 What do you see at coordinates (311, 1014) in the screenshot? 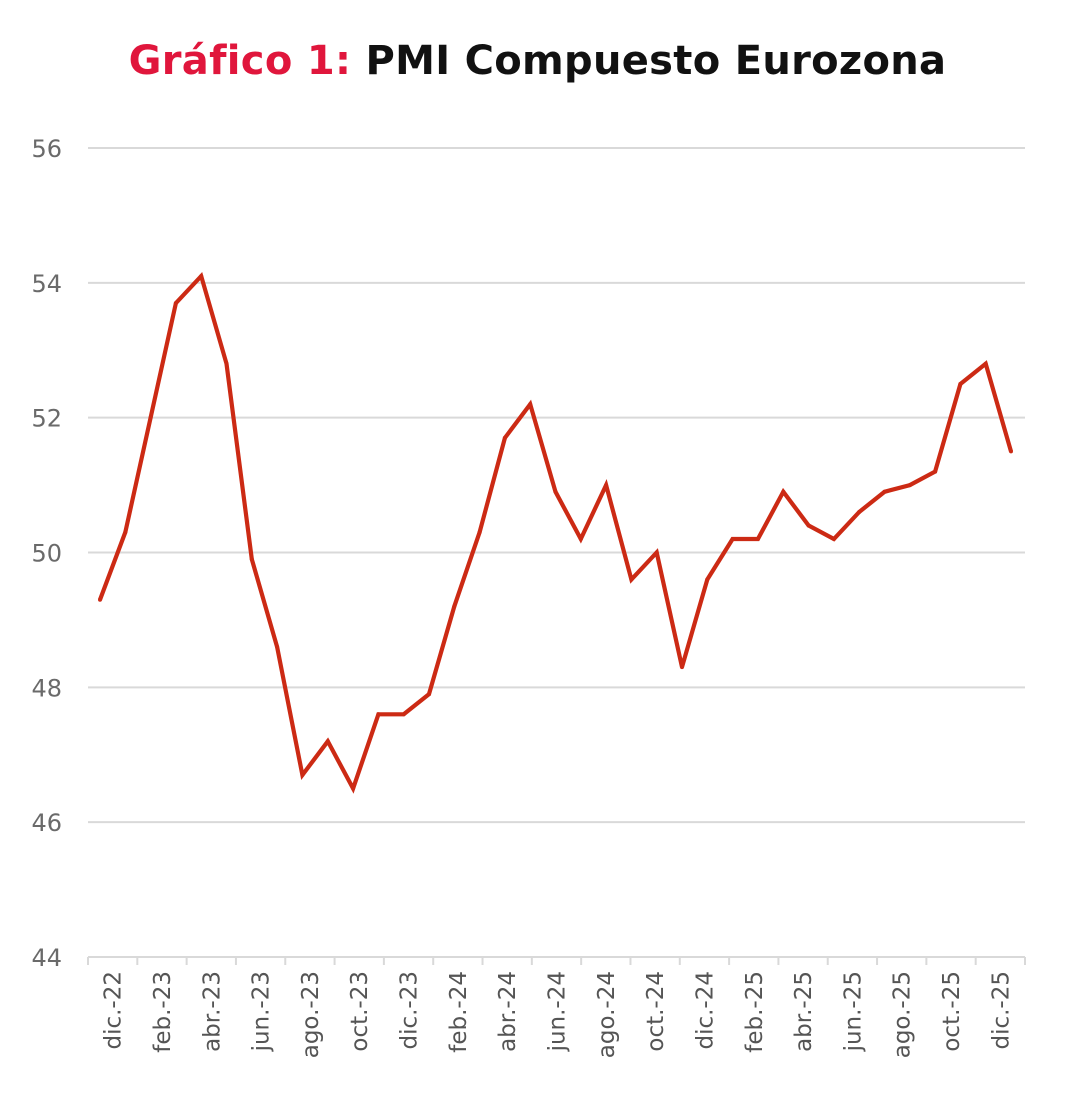
I see `x-tick-label: ago.-23` at bounding box center [311, 1014].